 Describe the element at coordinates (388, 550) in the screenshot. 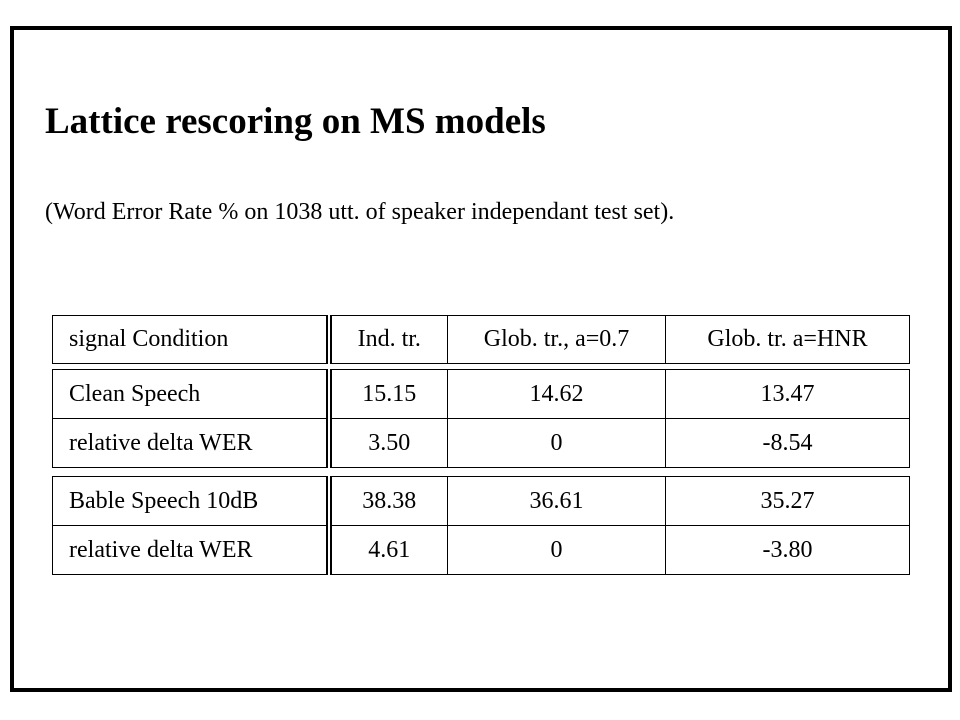

I see `cell: 4.61` at that location.